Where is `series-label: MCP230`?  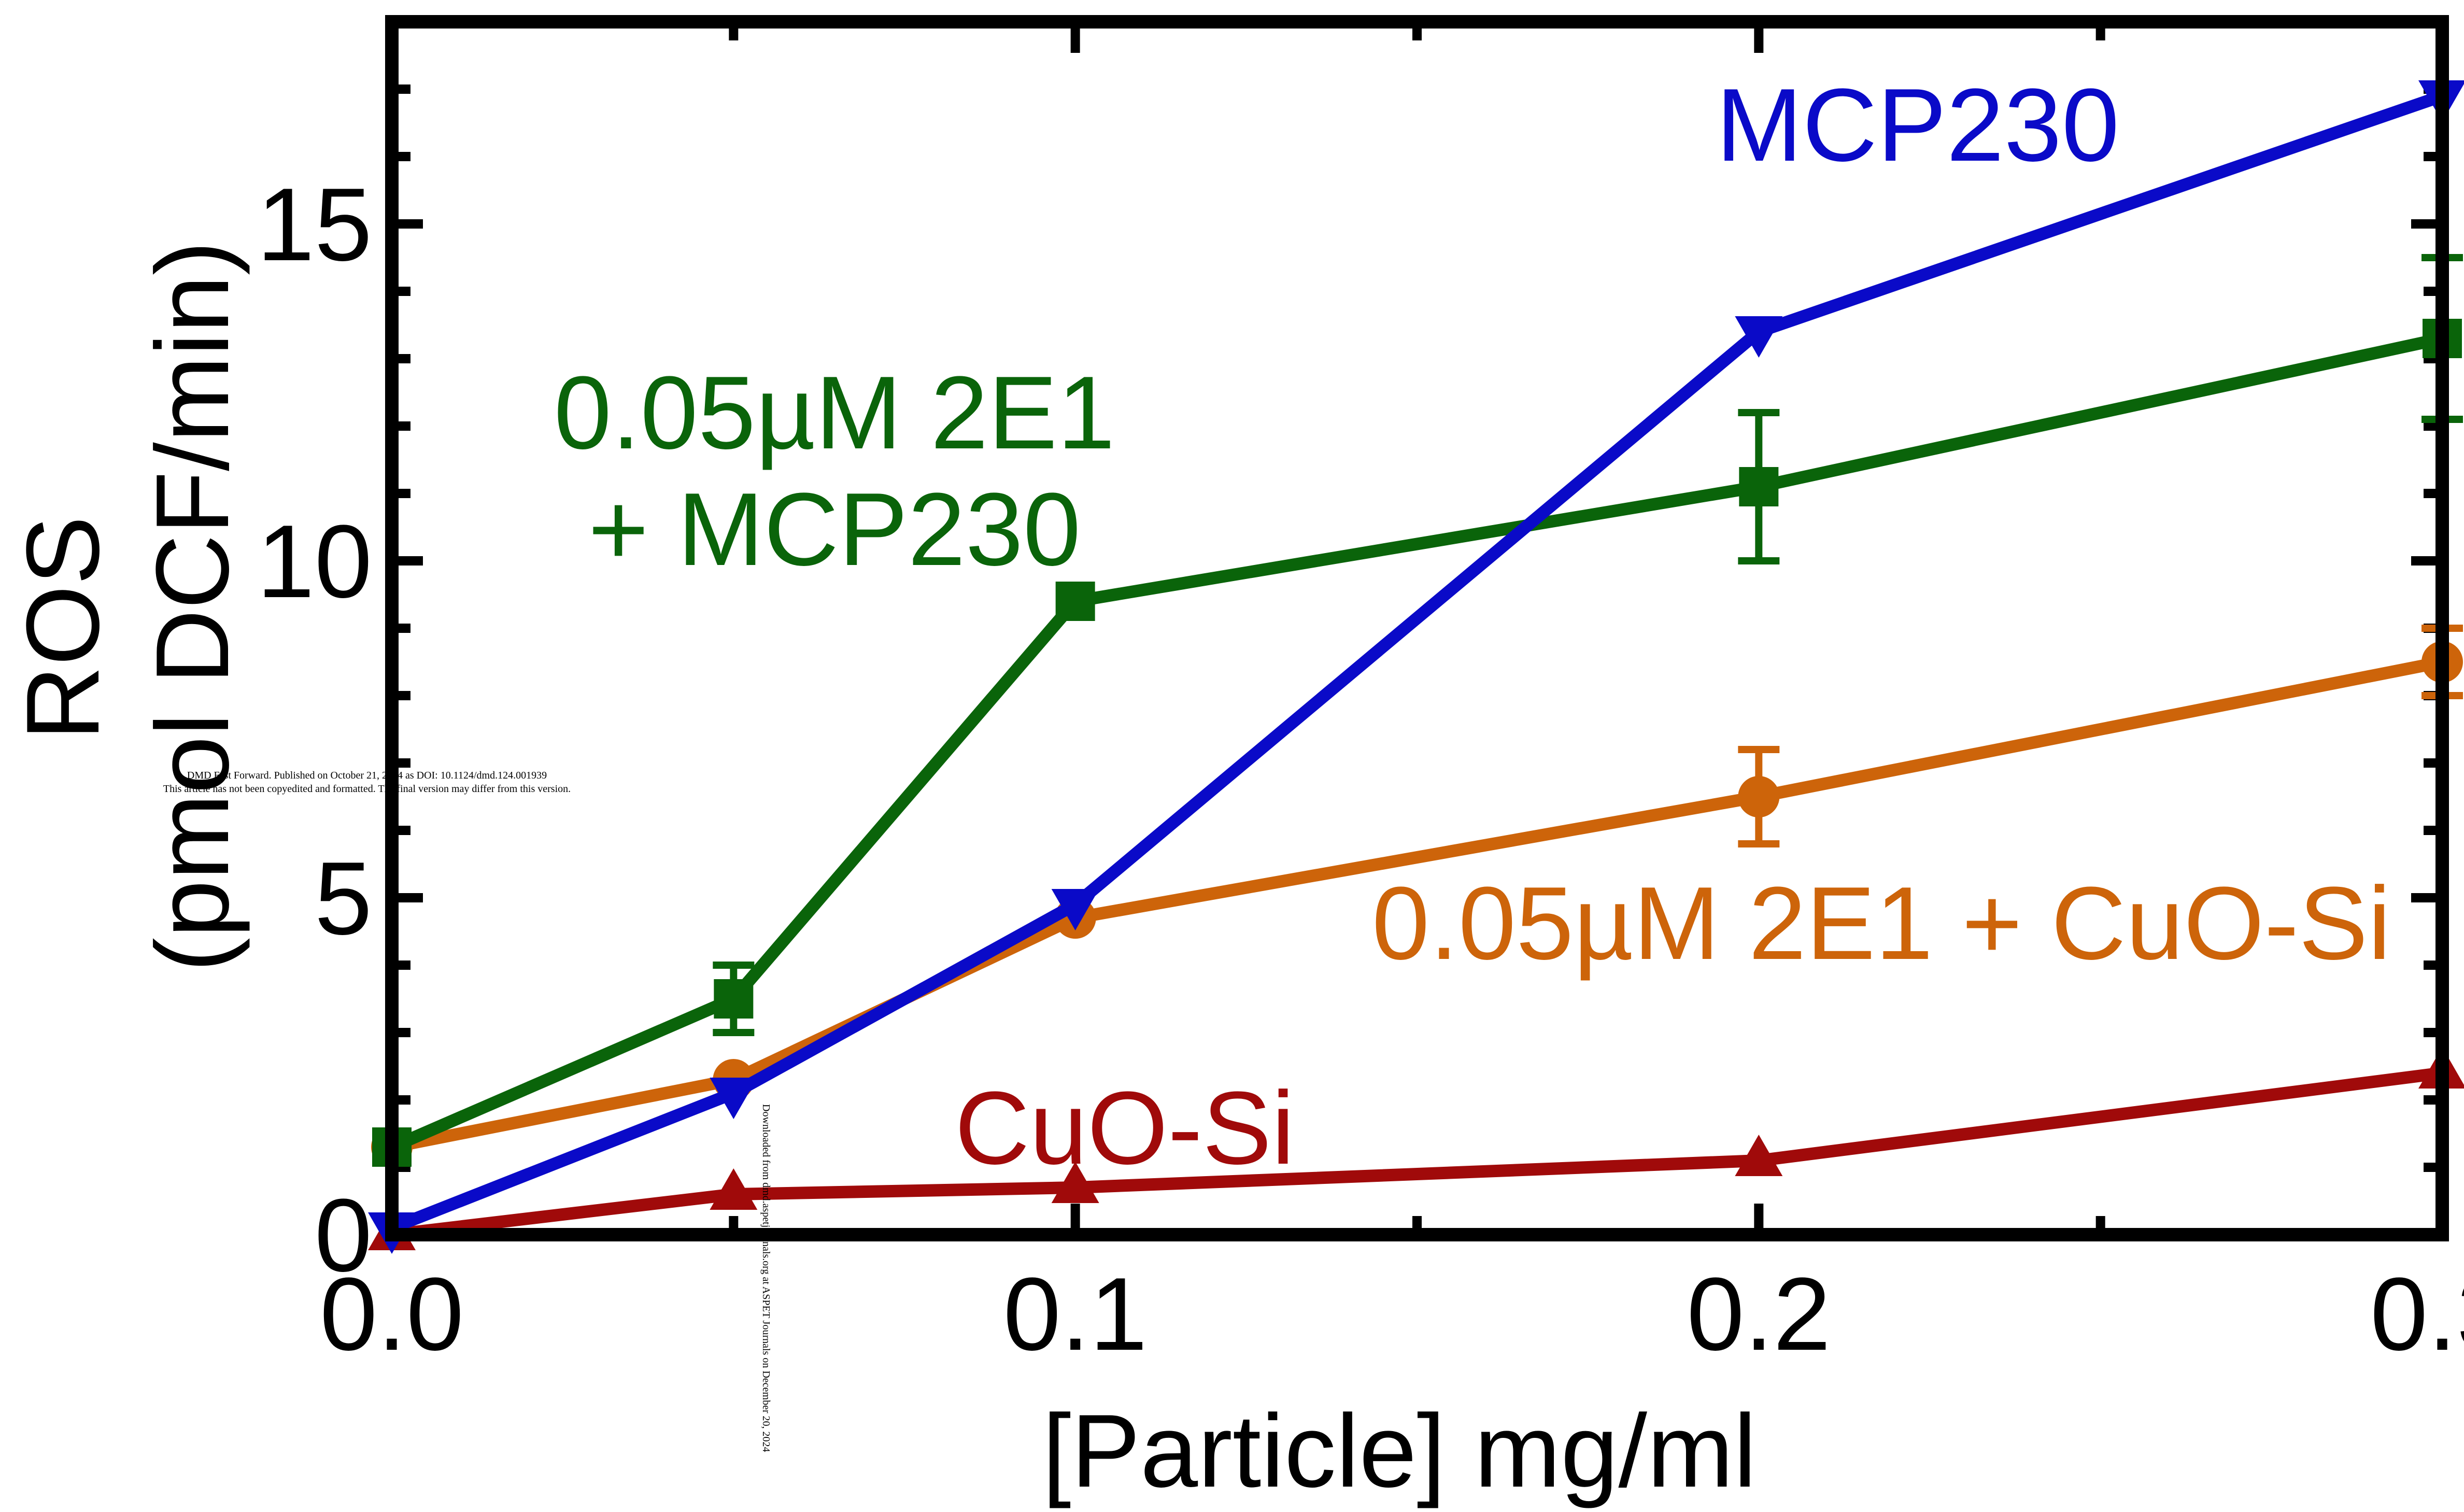
series-label: MCP230 is located at coordinates (1917, 125).